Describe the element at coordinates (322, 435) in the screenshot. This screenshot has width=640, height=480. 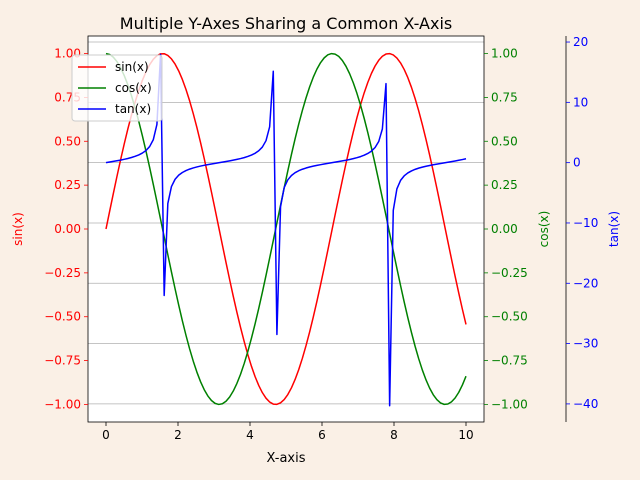
I see `x-tick-label: 6` at that location.